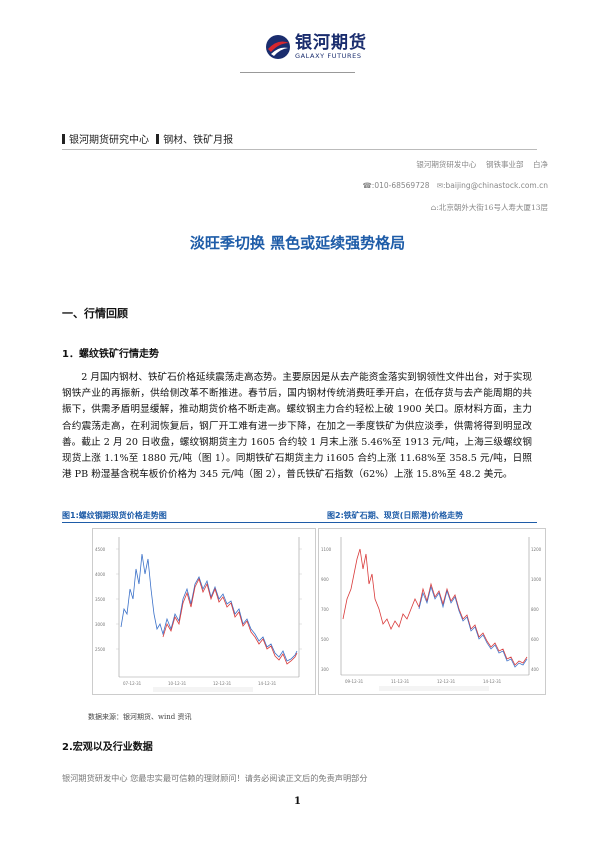 The image size is (595, 842). Describe the element at coordinates (299, 149) in the screenshot. I see `breadcrumb-rule` at that location.